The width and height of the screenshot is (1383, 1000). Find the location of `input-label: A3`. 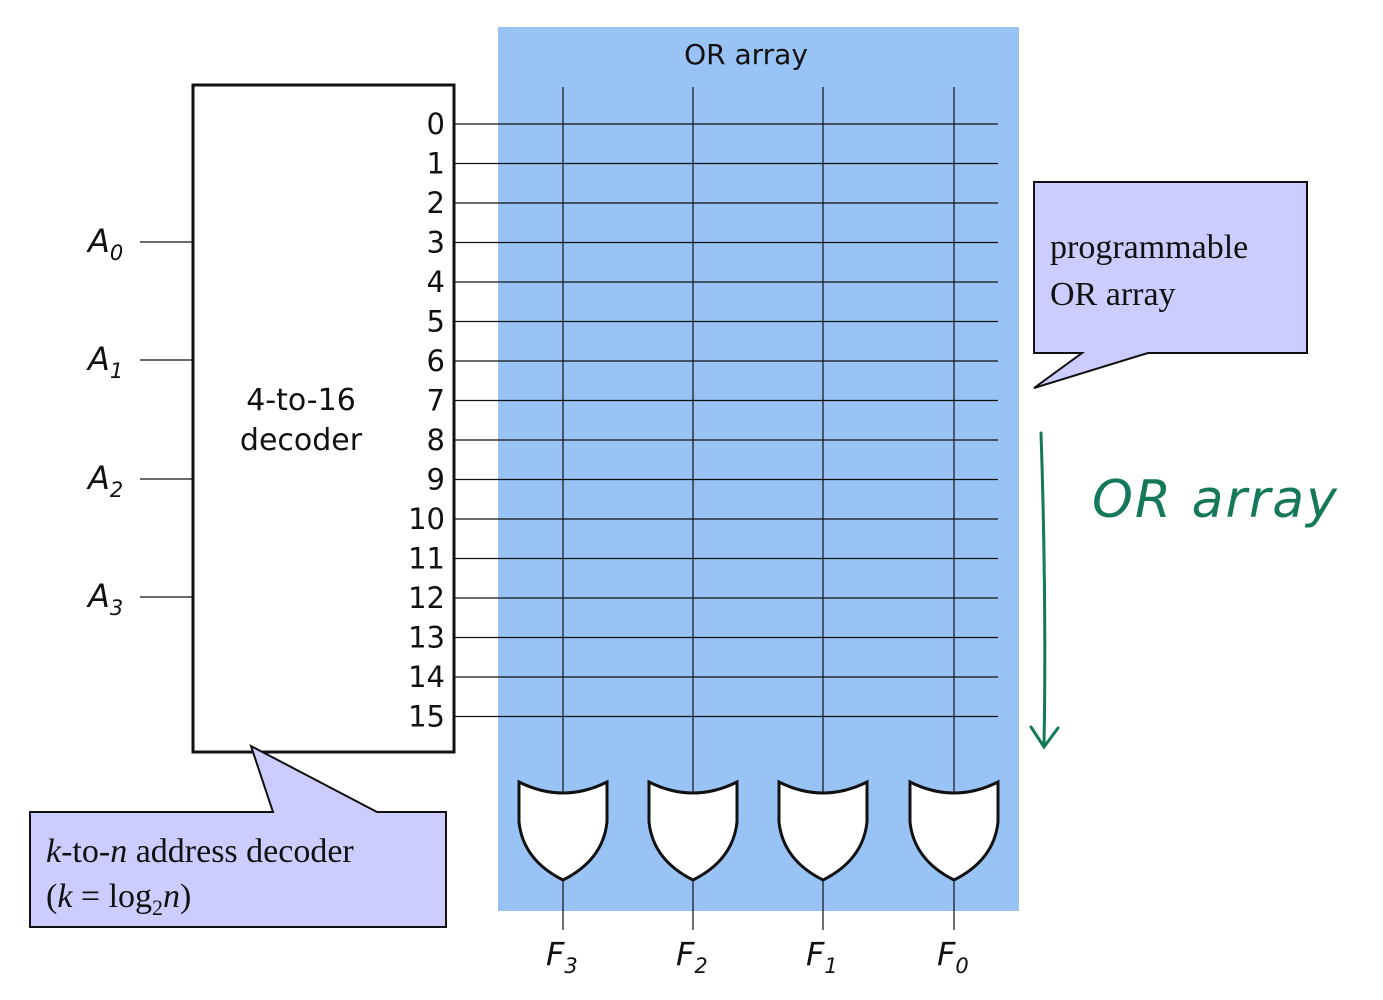

input-label: A3 is located at coordinates (104, 598).